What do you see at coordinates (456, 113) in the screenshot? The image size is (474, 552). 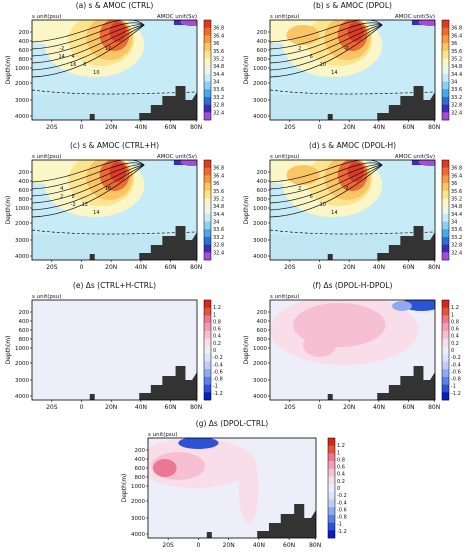 I see `colorbar-tick-label: 32.4` at bounding box center [456, 113].